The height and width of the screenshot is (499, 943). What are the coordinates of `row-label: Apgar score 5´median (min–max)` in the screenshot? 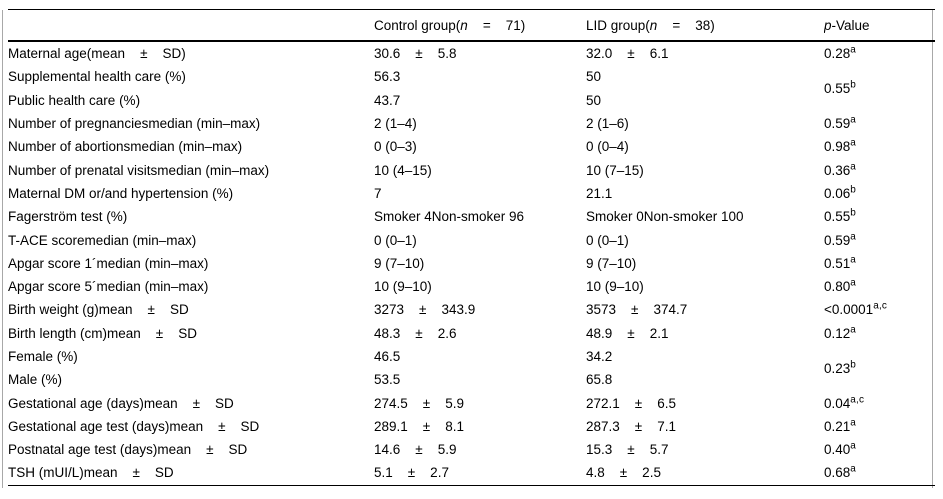 It's located at (108, 287).